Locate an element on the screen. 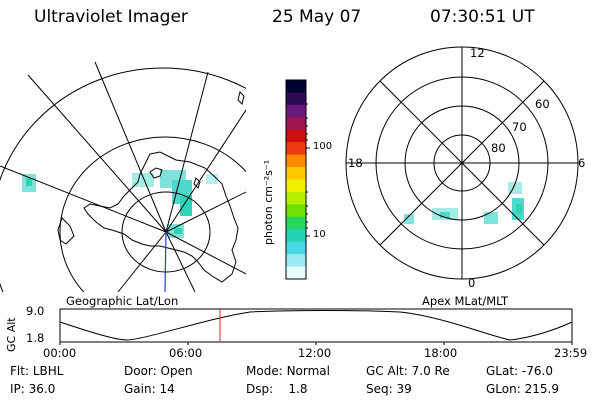 This screenshot has width=600, height=400. param-gc-alt: GC Alt: 7.0 Re is located at coordinates (408, 371).